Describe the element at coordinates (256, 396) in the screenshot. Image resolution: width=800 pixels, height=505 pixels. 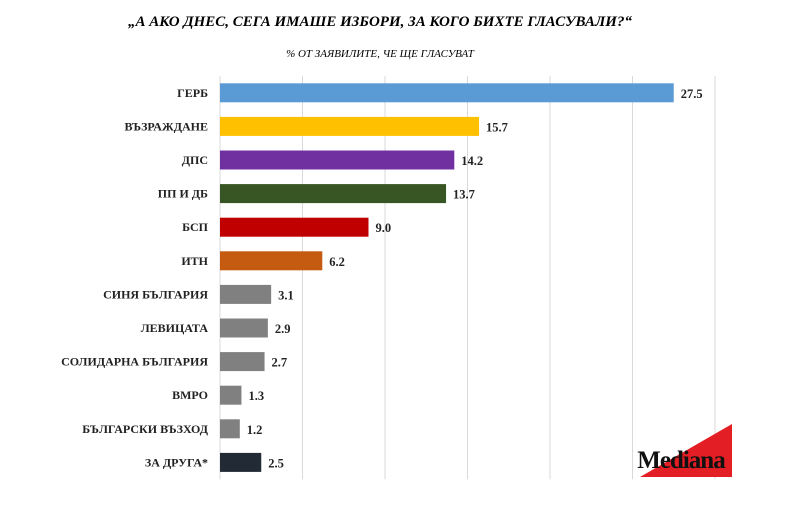
I see `value-label: 1.3` at that location.